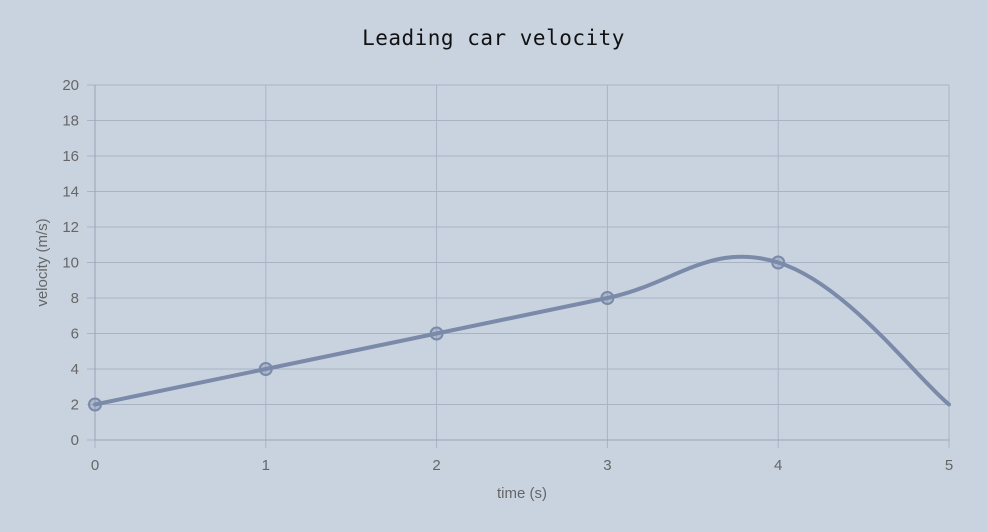 The image size is (987, 532). I want to click on x-tick-label: 4, so click(778, 465).